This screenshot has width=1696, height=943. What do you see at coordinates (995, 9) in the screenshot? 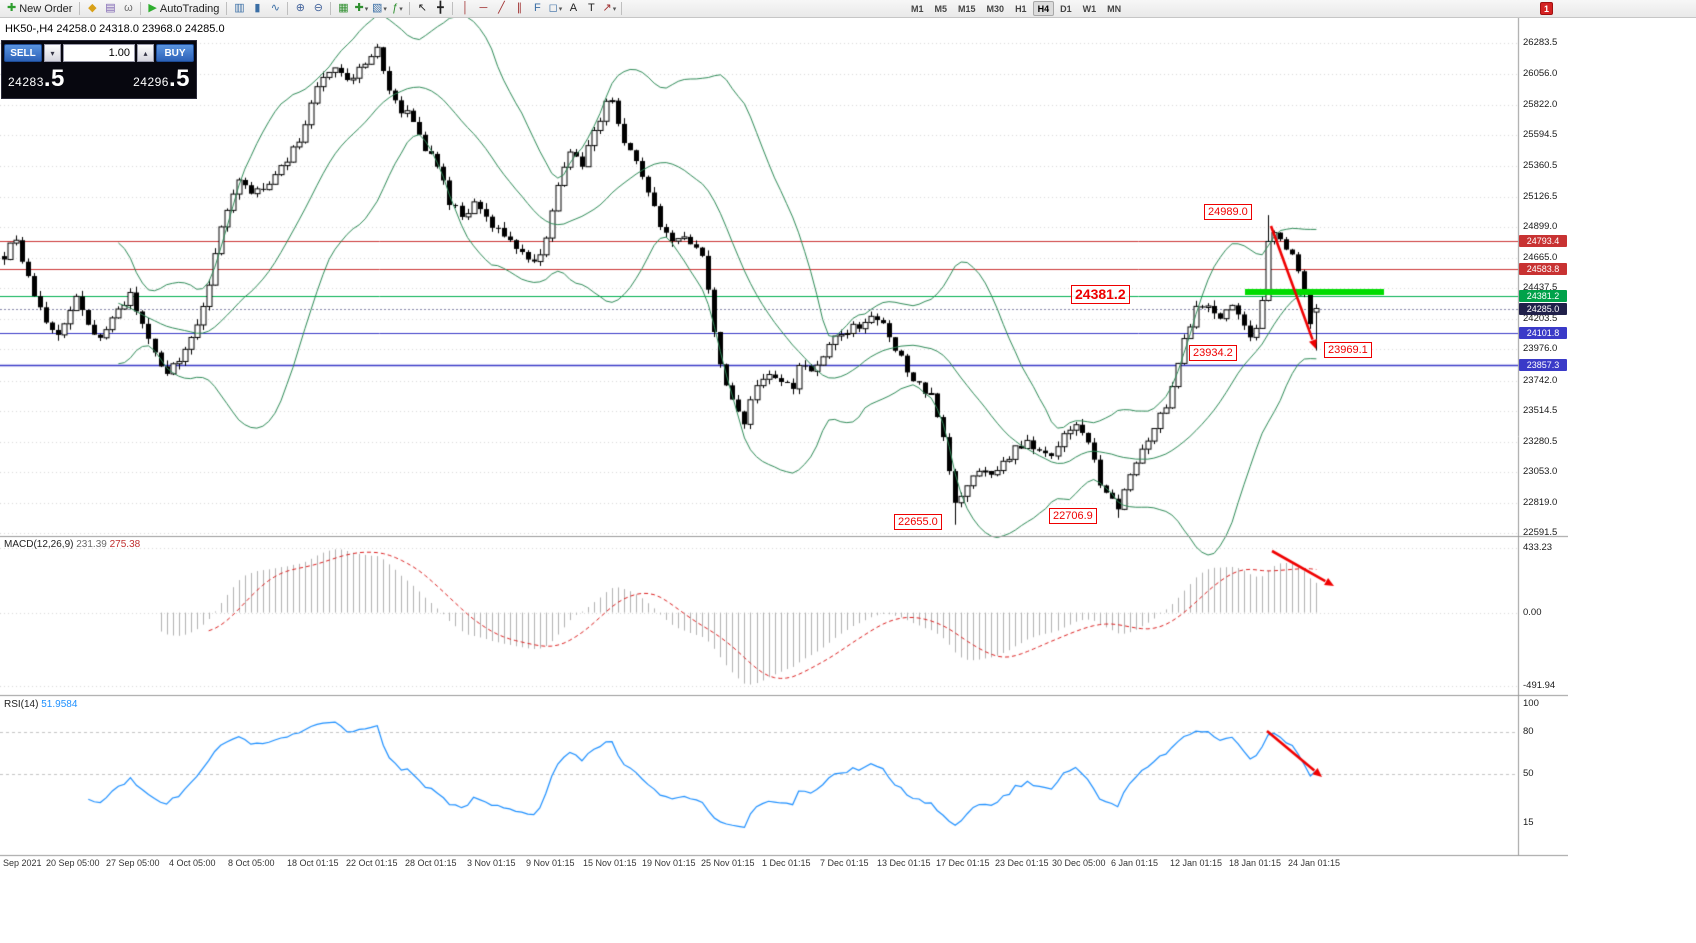
I see `timeframe-M30: M30` at bounding box center [995, 9].